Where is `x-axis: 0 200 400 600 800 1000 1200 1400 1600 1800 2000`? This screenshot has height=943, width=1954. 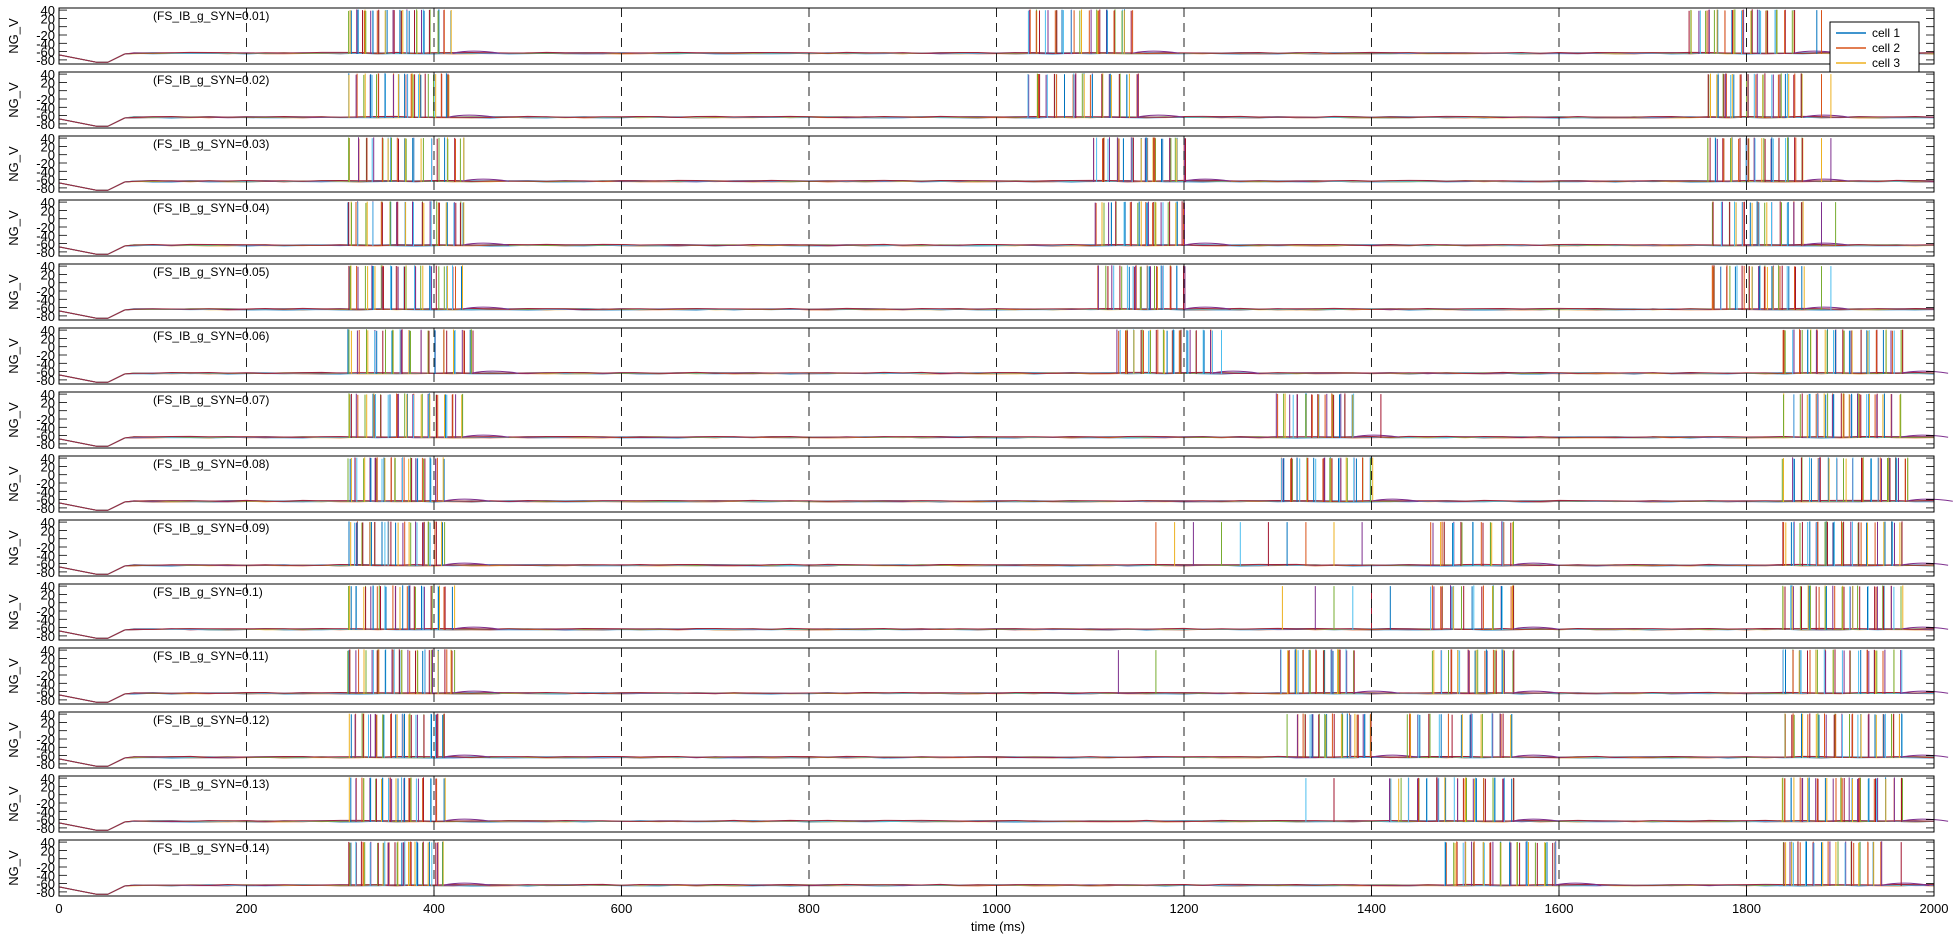 x-axis: 0 200 400 600 800 1000 1200 1400 1600 1800 2000 is located at coordinates (1001, 903).